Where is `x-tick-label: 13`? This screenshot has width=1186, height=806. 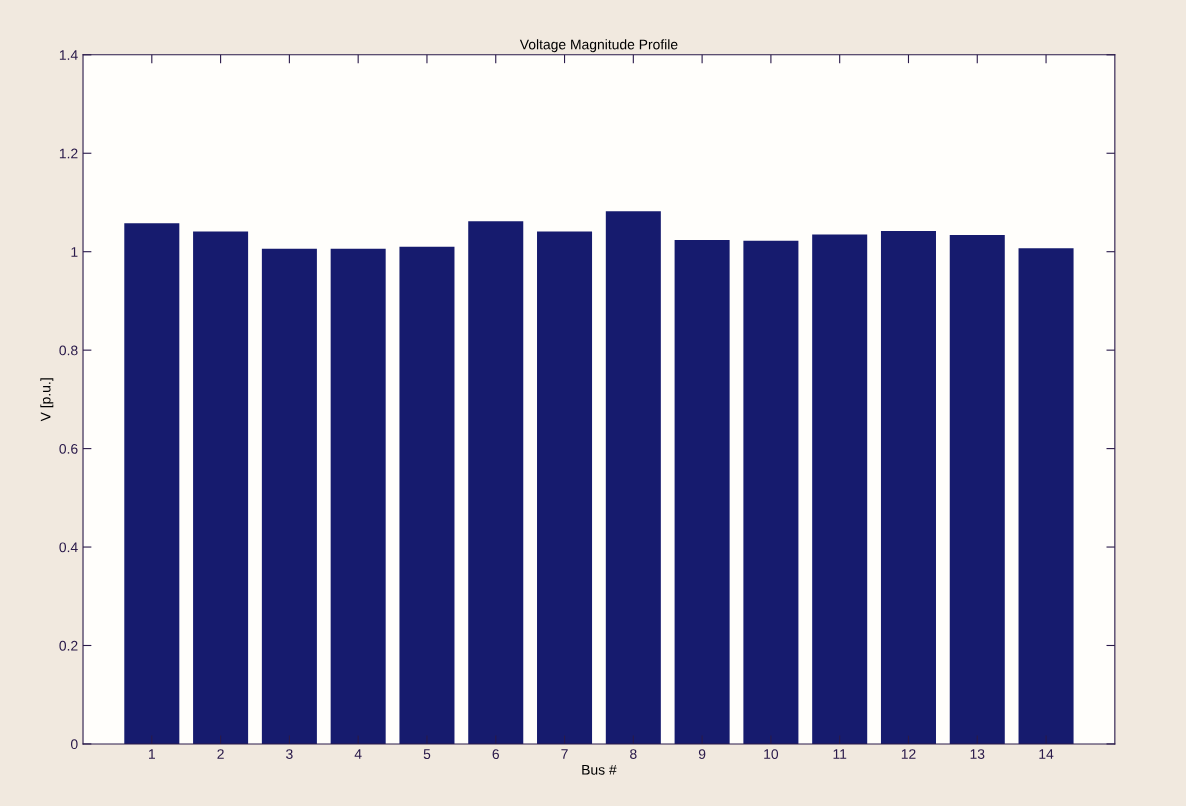 x-tick-label: 13 is located at coordinates (977, 754).